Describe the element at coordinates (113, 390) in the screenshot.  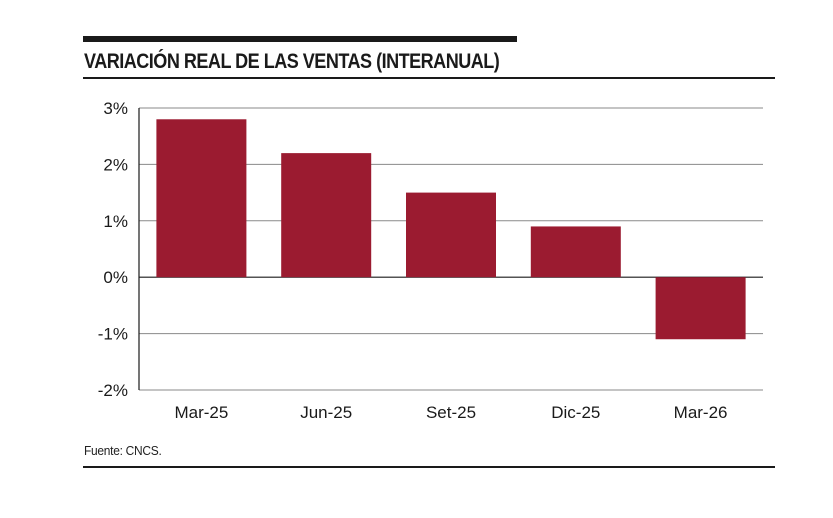
I see `y-tick-label: -2%` at that location.